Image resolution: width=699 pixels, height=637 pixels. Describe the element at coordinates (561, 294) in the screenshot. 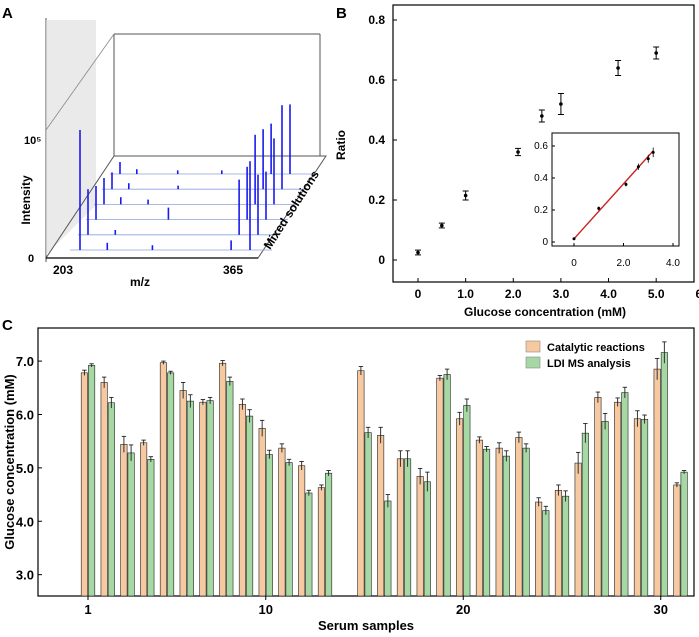

I see `x-tick-b-label: 3.0` at that location.